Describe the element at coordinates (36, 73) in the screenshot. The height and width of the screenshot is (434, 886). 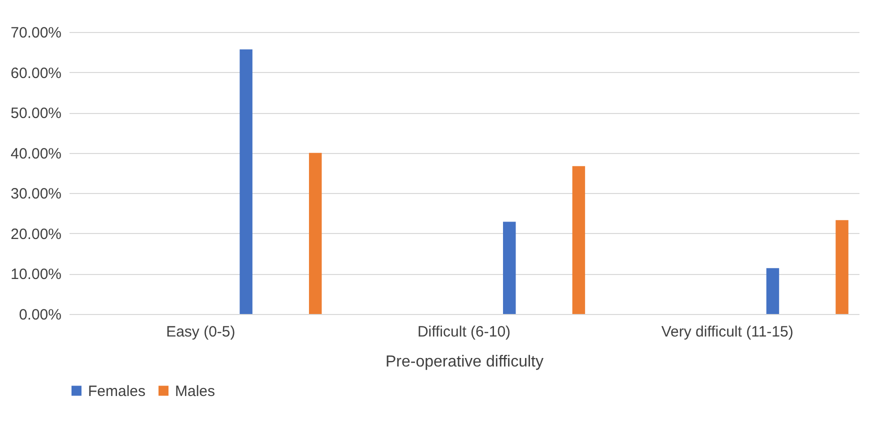
I see `y-tick-label: 60.00%` at that location.